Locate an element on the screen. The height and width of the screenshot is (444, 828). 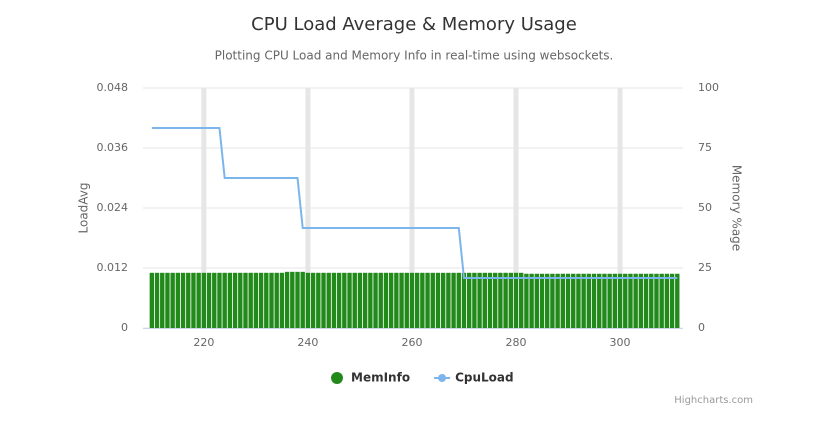
y2-tick-label: 0 is located at coordinates (701, 327).